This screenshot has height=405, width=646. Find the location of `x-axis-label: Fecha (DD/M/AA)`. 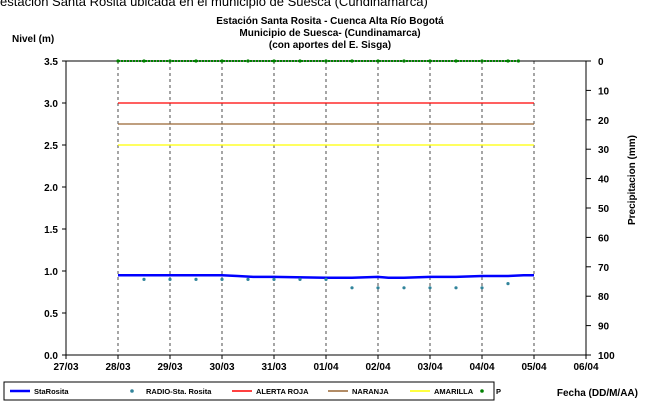

x-axis-label: Fecha (DD/M/AA) is located at coordinates (597, 393).